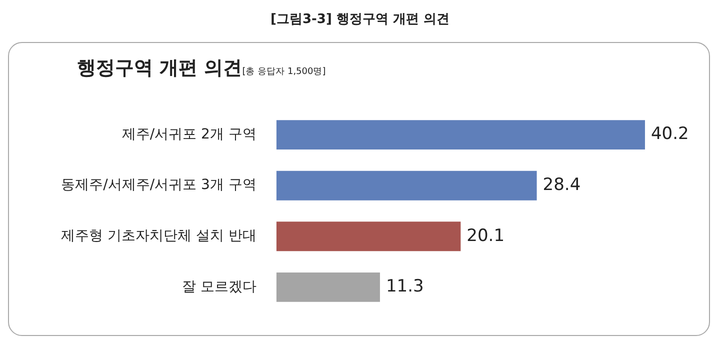 The image size is (720, 344). Describe the element at coordinates (284, 72) in the screenshot. I see `text: [총 응답자 1,500명]` at that location.